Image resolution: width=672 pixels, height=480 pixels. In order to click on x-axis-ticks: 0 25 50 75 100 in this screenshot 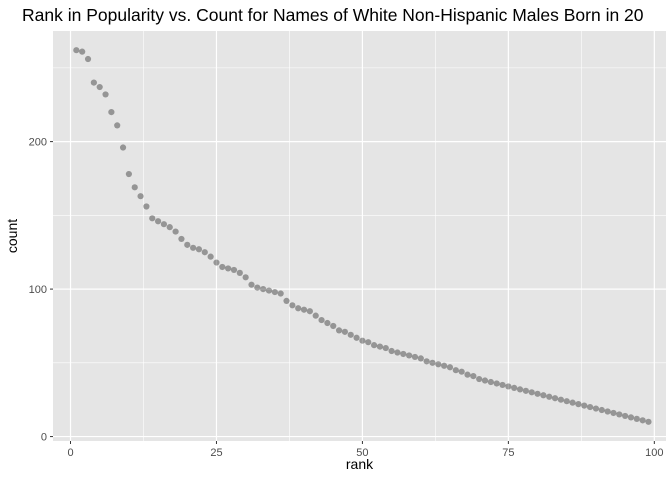, I will do `click(365, 450)`.